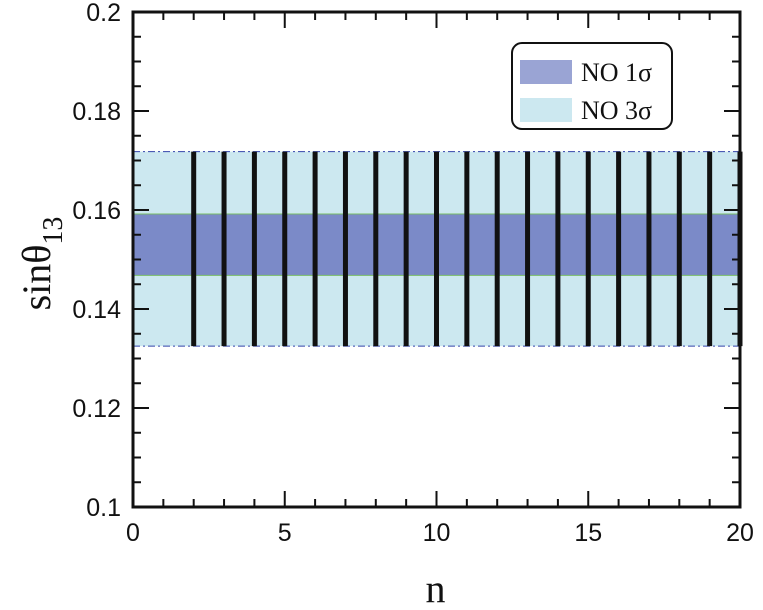  Describe the element at coordinates (53, 231) in the screenshot. I see `y-axis-title-subscript: 13` at that location.